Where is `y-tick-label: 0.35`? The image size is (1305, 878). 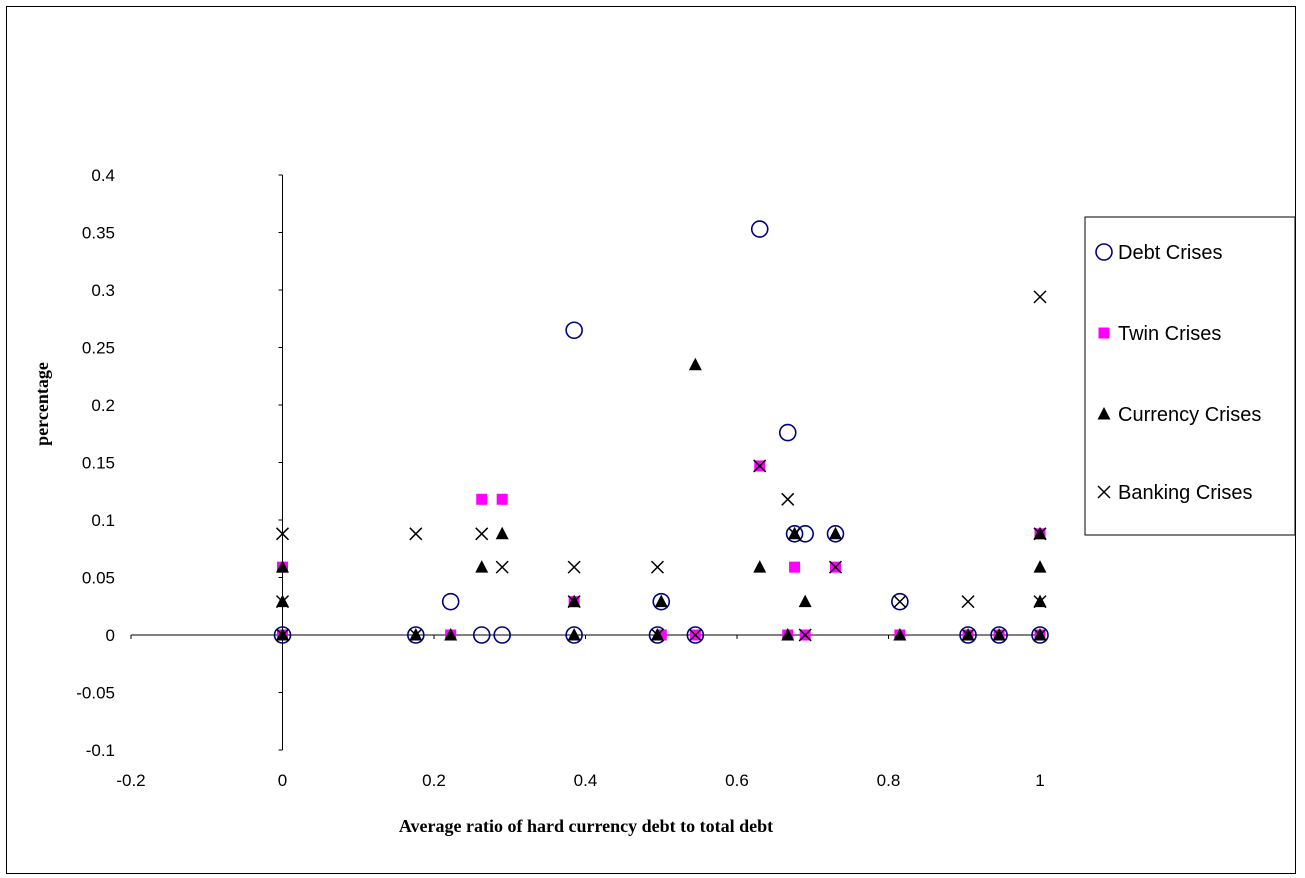 y-tick-label: 0.35 is located at coordinates (98, 233).